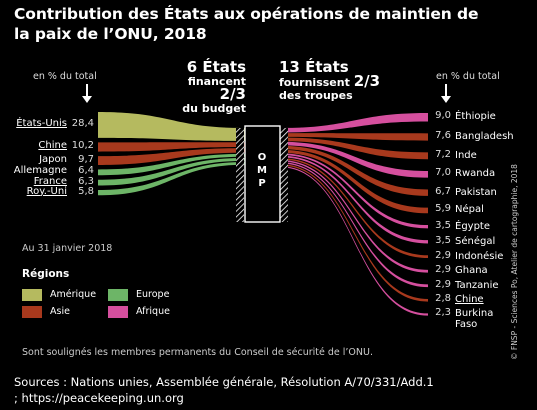 Image resolution: width=537 pixels, height=410 pixels. I want to click on flow-inde, so click(354, 148).